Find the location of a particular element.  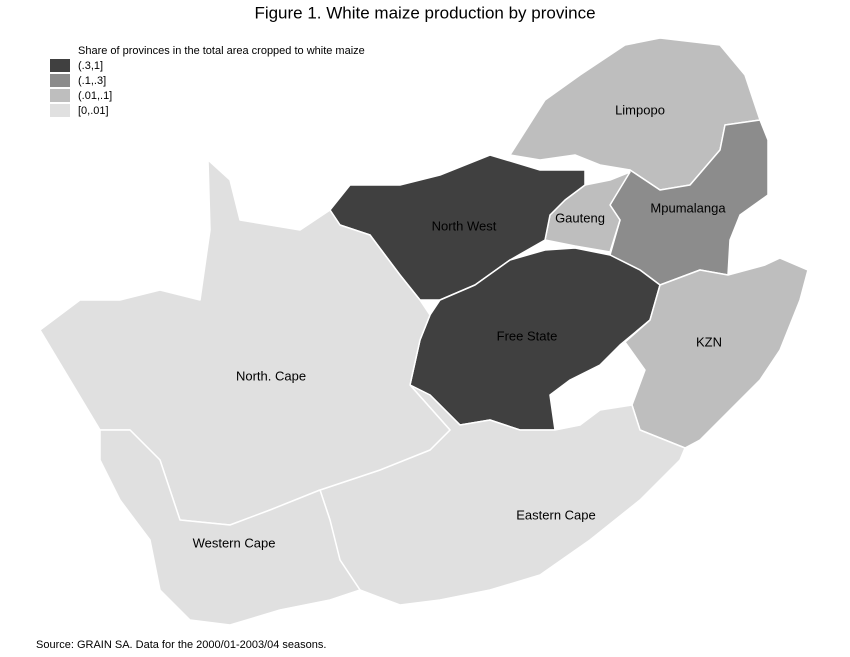

province-label: Gauteng is located at coordinates (580, 217).